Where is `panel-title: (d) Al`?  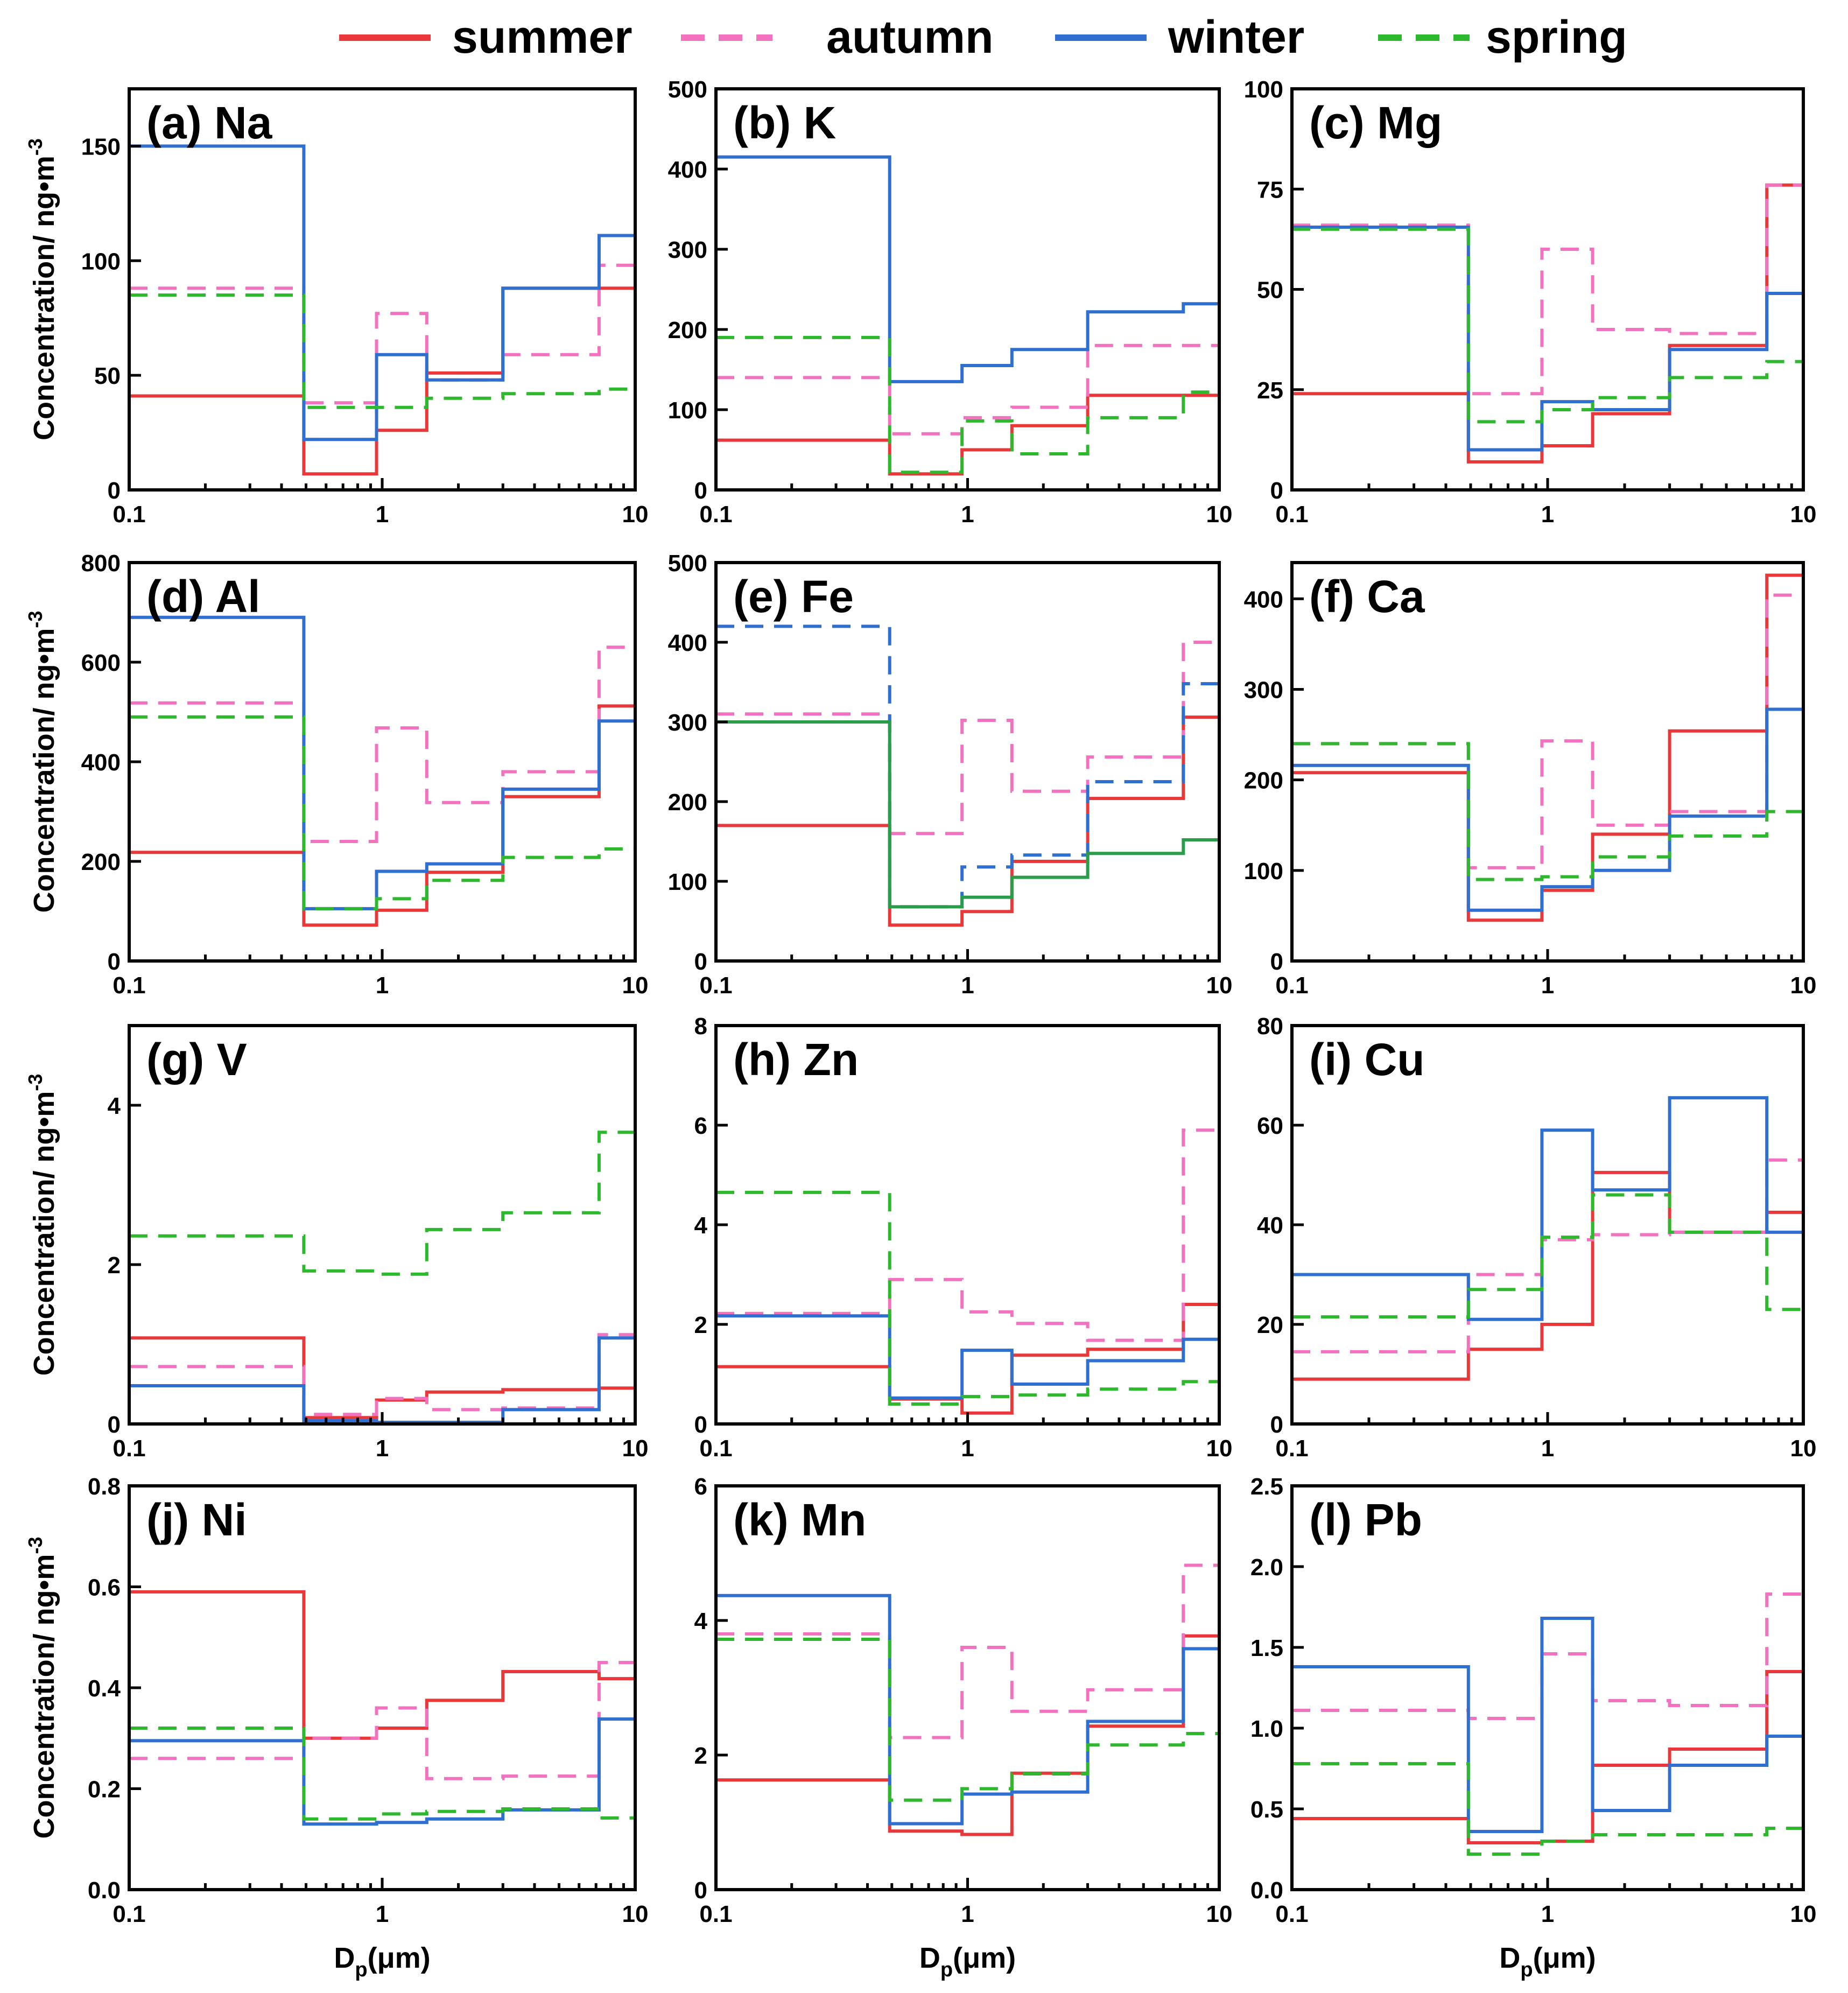 panel-title: (d) Al is located at coordinates (203, 596).